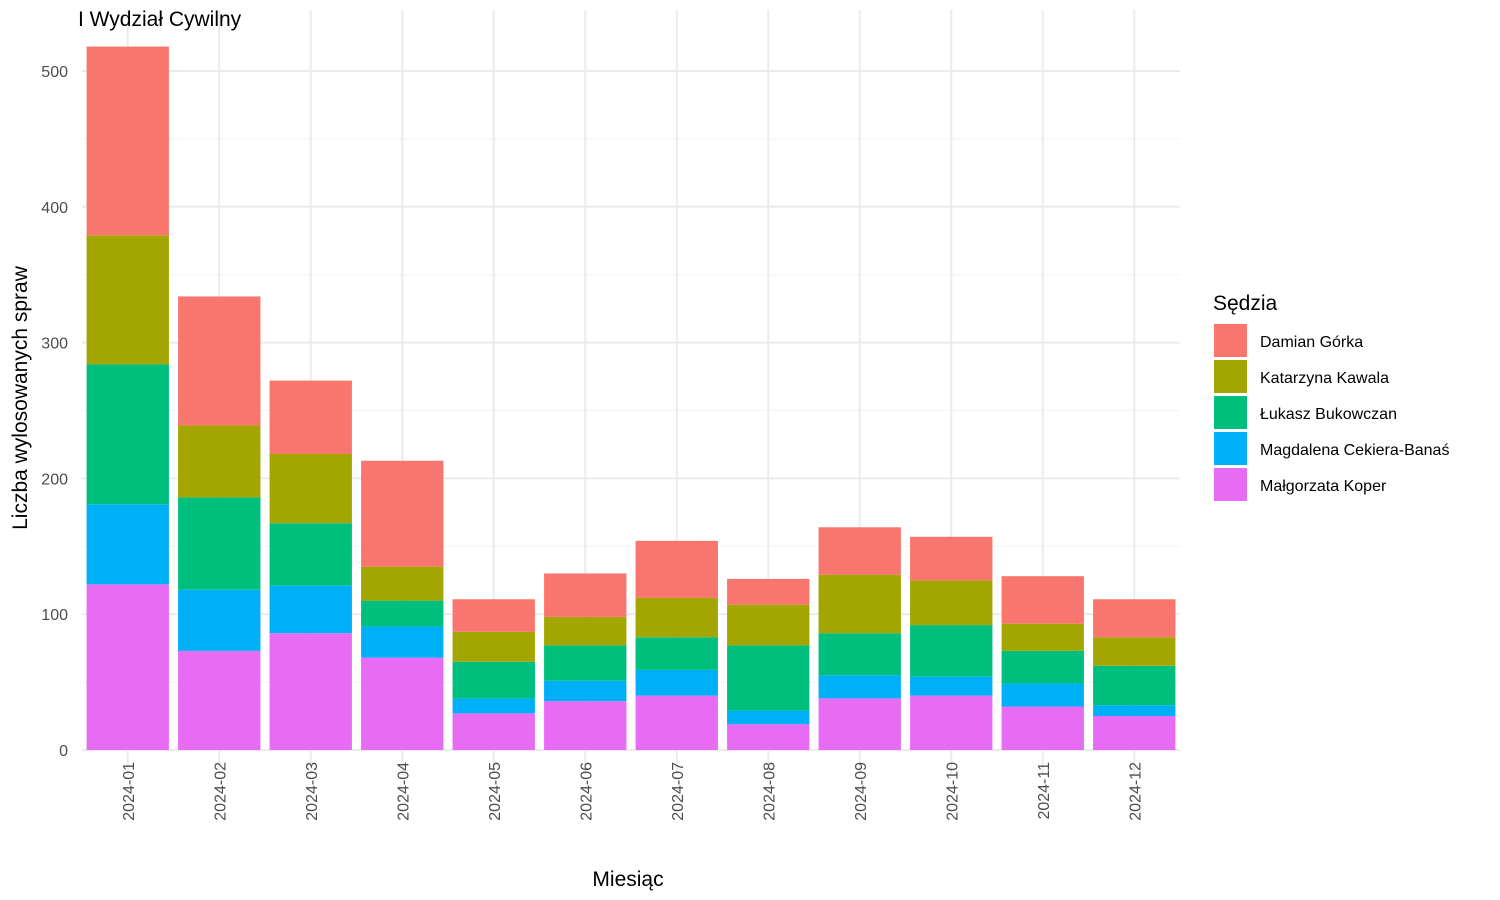 The image size is (1500, 900). I want to click on x-tick-label: 2024-05, so click(495, 791).